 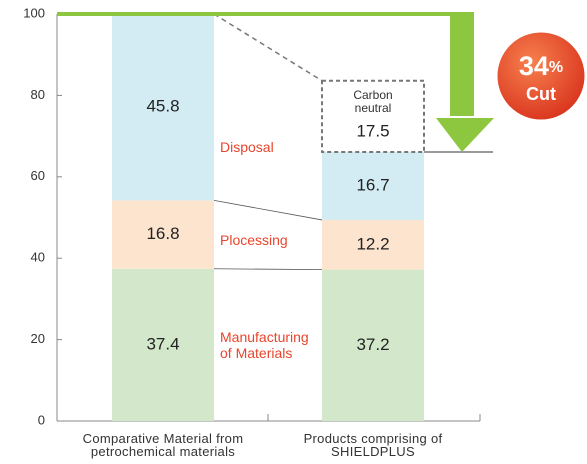 What do you see at coordinates (541, 94) in the screenshot?
I see `badge-text: Cut` at bounding box center [541, 94].